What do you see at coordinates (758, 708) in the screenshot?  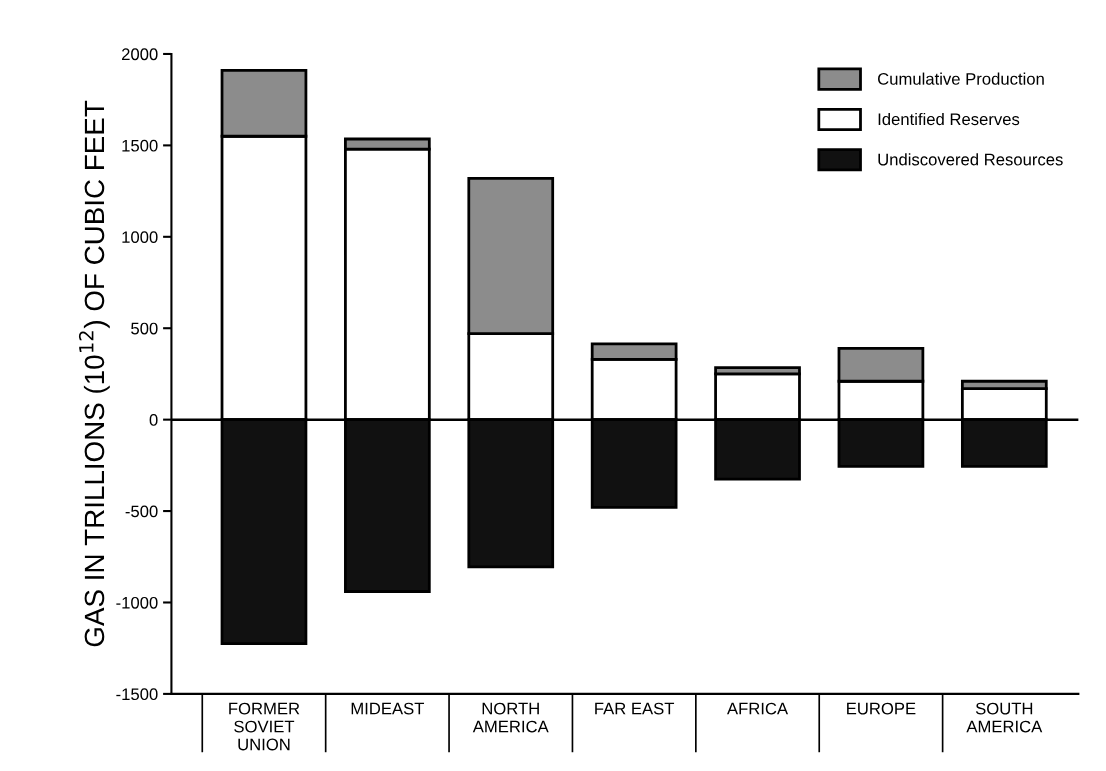 I see `x-tick-label: AFRICA` at bounding box center [758, 708].